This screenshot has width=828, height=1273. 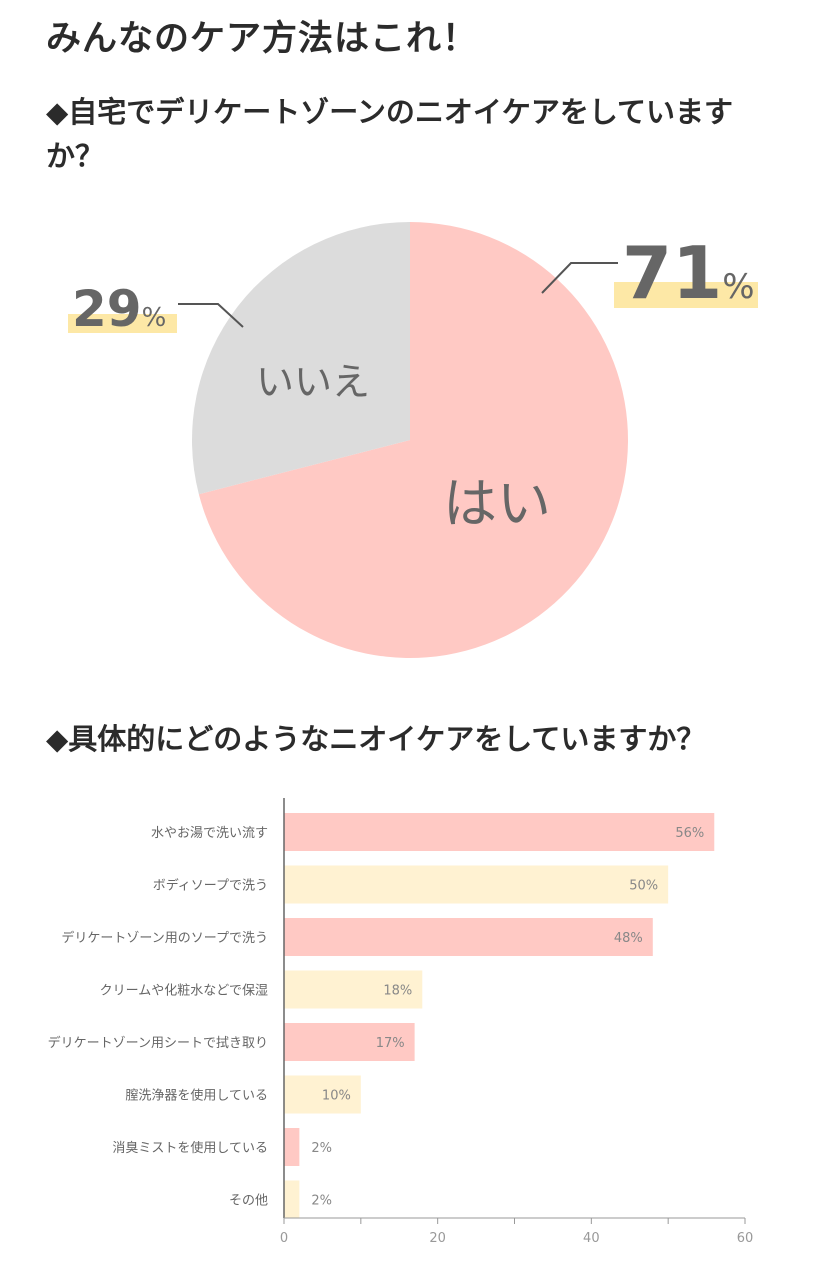 What do you see at coordinates (390, 1043) in the screenshot?
I see `bar-value-label-4: 17%` at bounding box center [390, 1043].